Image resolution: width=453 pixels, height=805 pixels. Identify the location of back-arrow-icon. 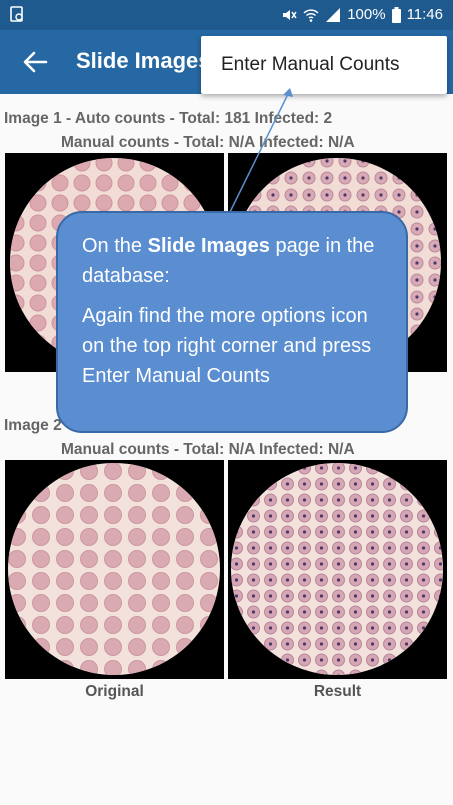
(35, 62).